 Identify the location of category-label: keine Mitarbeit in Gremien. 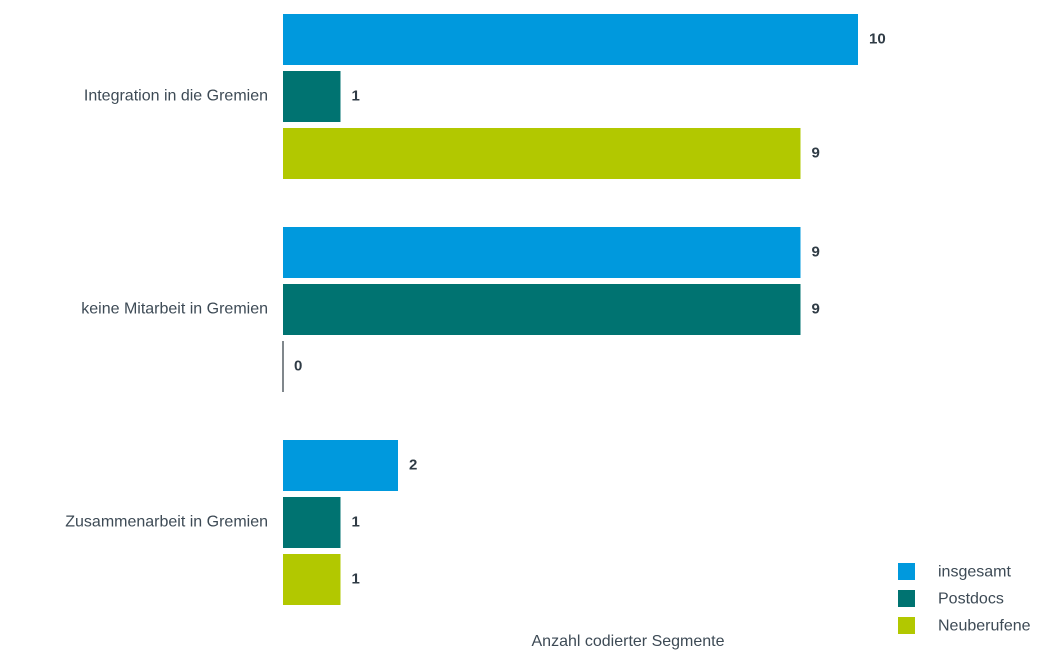
(174, 309).